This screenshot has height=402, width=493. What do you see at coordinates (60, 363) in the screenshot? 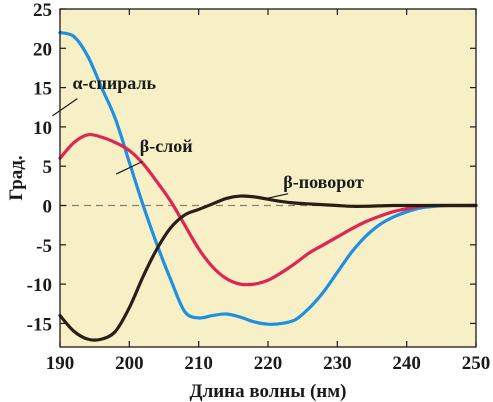
I see `x-tick-label: 190` at bounding box center [60, 363].